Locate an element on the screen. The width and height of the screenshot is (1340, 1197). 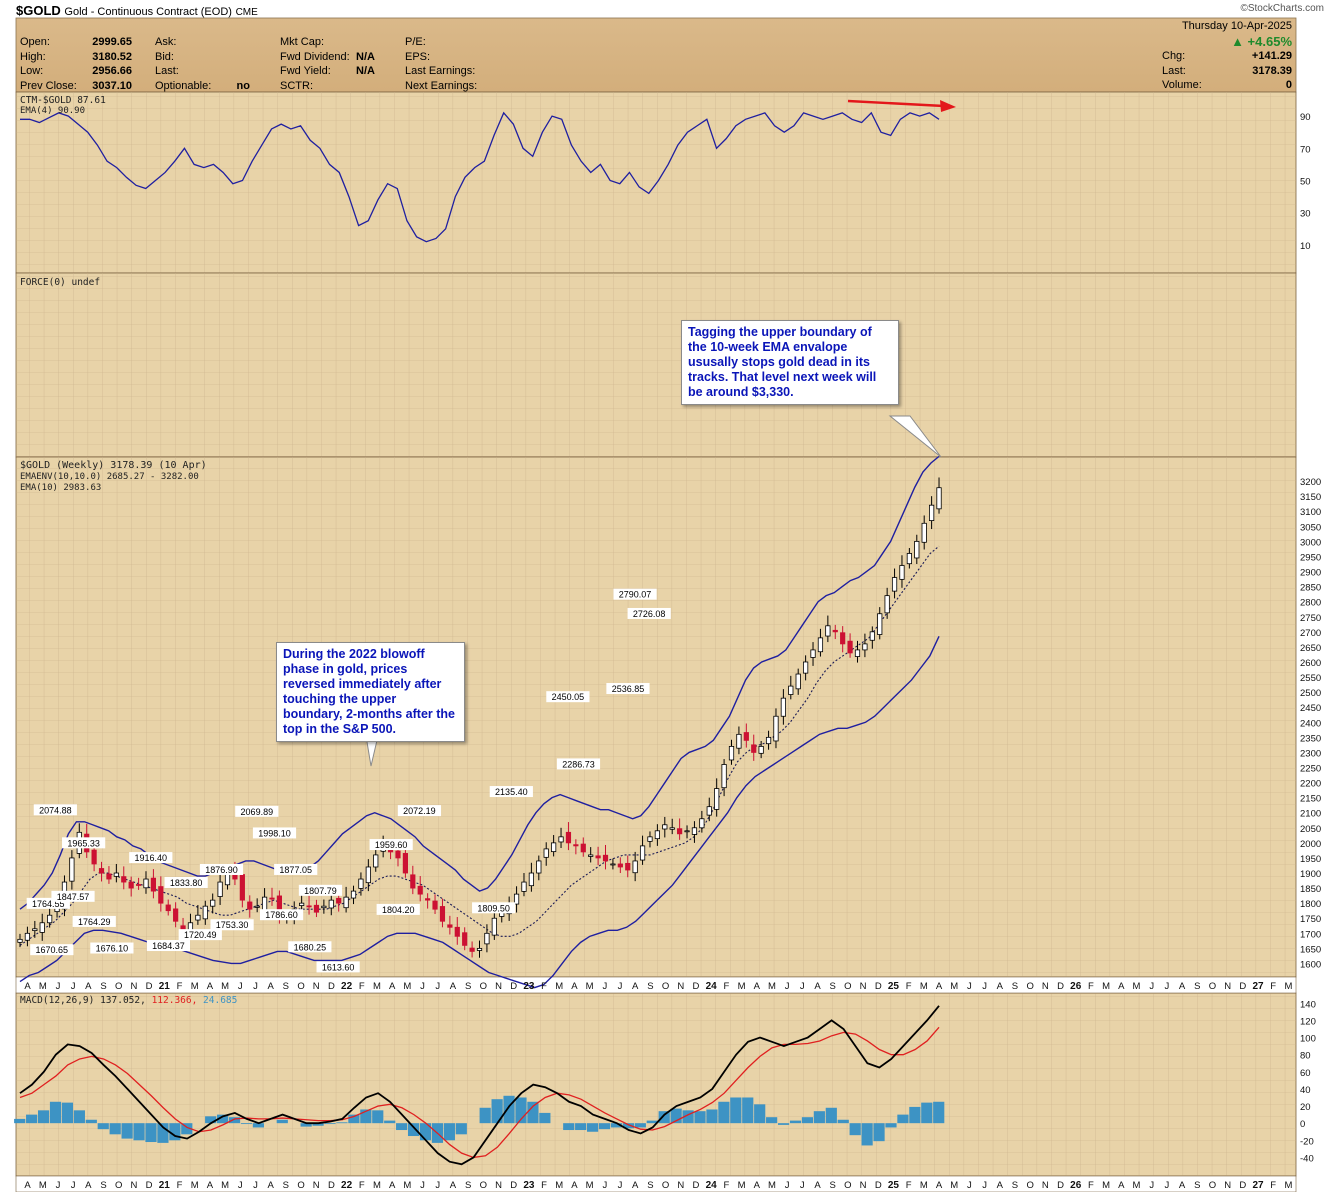
red-downtrend-arrow is located at coordinates (901, 105).